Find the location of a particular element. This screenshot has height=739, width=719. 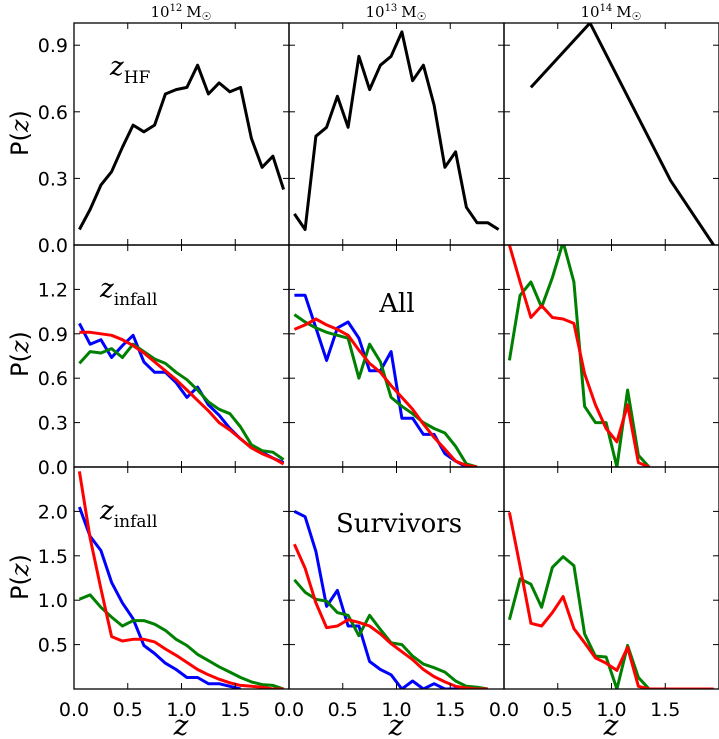

y-tick-label: 0.5 is located at coordinates (53, 646).